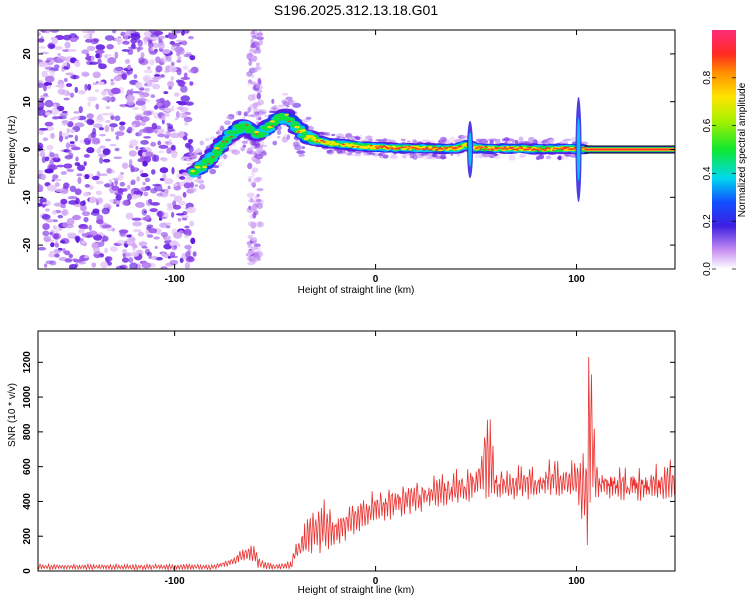  I want to click on chart-title: S196.2025.312.13.18.G01, so click(356, 10).